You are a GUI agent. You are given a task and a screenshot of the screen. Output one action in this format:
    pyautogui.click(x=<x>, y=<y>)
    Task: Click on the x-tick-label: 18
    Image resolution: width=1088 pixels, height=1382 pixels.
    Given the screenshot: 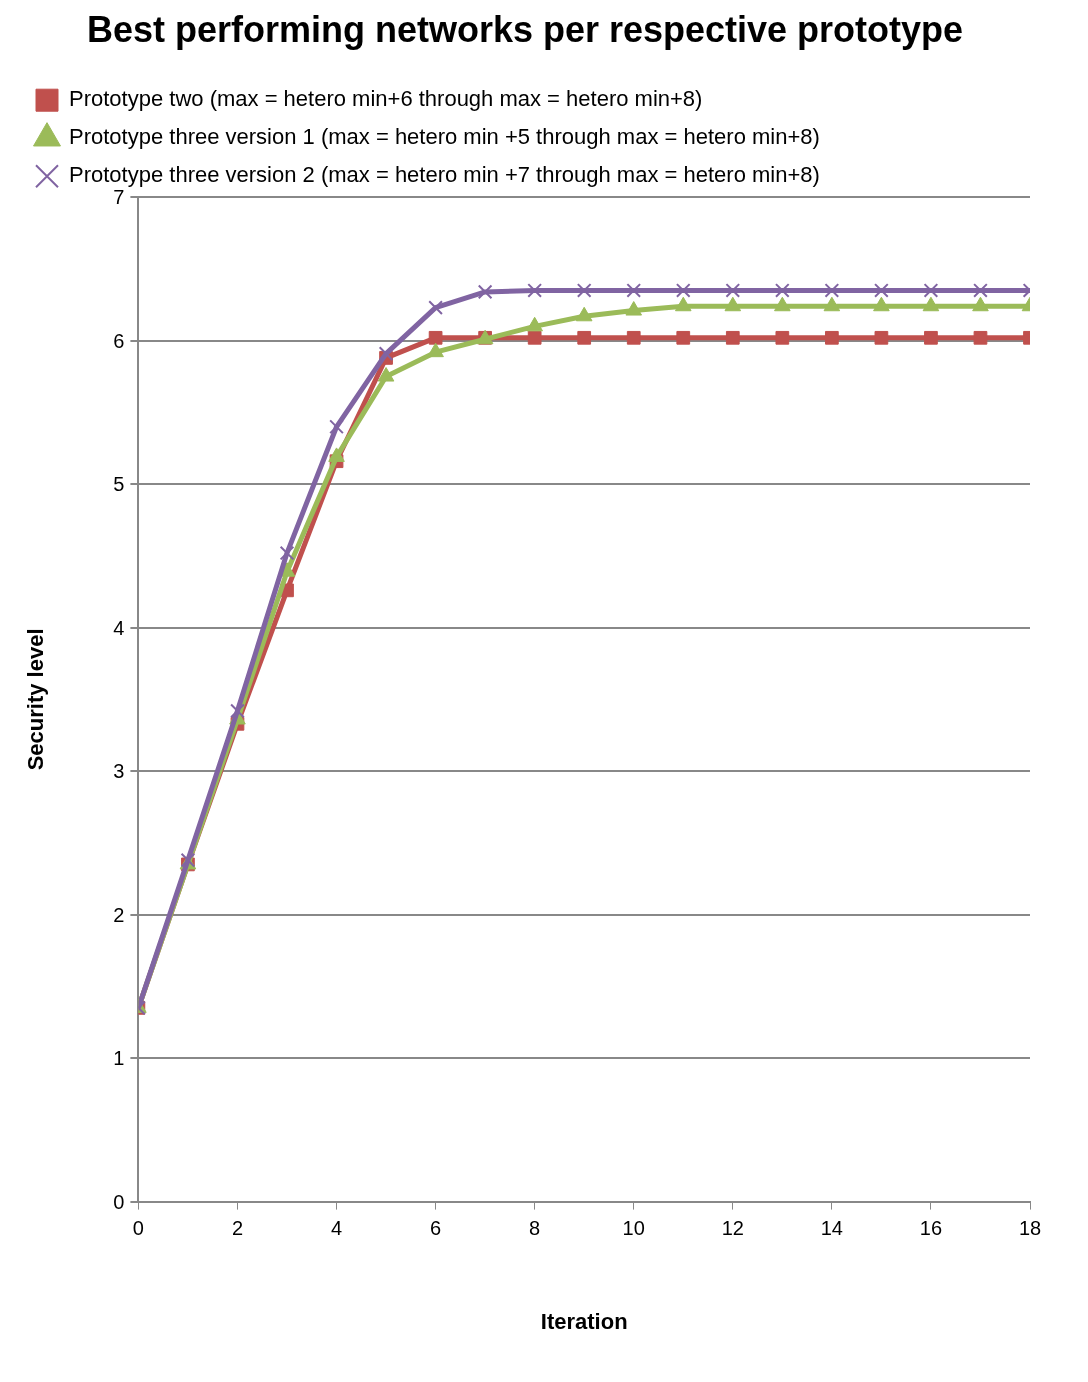 What is the action you would take?
    pyautogui.click(x=1030, y=1227)
    